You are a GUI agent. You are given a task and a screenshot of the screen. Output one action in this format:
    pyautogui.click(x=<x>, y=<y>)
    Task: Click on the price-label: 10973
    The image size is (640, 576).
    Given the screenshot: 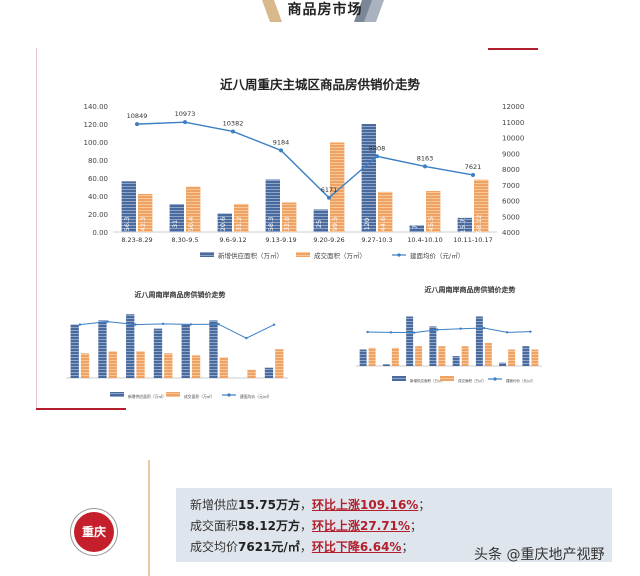 What is the action you would take?
    pyautogui.click(x=185, y=114)
    